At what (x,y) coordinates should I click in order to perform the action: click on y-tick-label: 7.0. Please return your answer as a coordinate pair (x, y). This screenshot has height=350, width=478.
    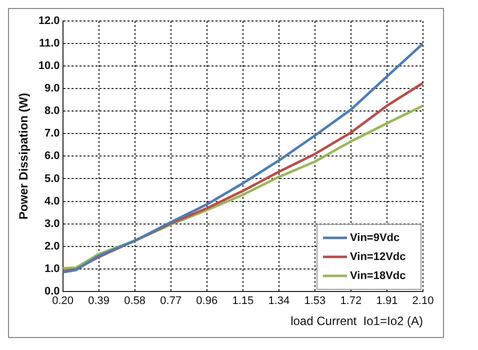
    Looking at the image, I should click on (52, 134).